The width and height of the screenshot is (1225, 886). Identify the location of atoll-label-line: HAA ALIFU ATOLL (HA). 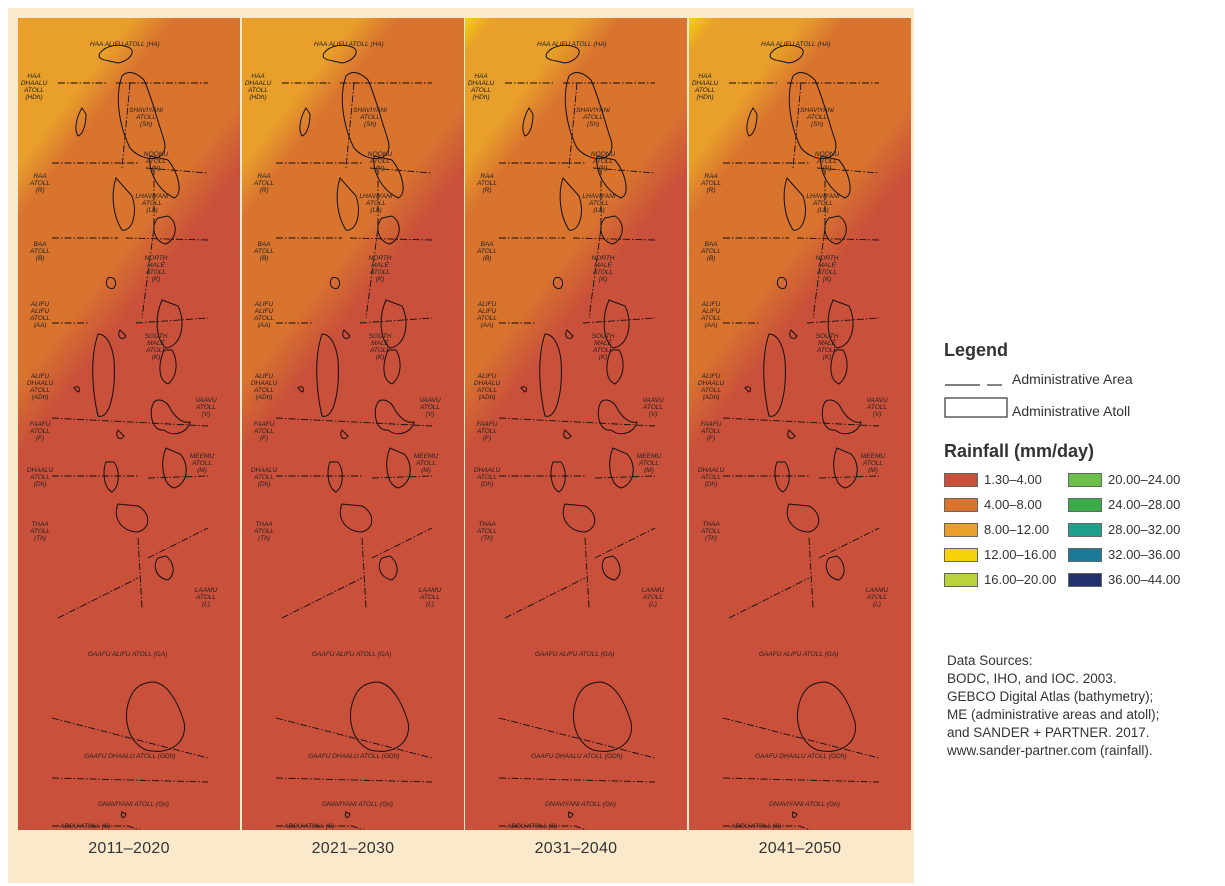
(796, 44).